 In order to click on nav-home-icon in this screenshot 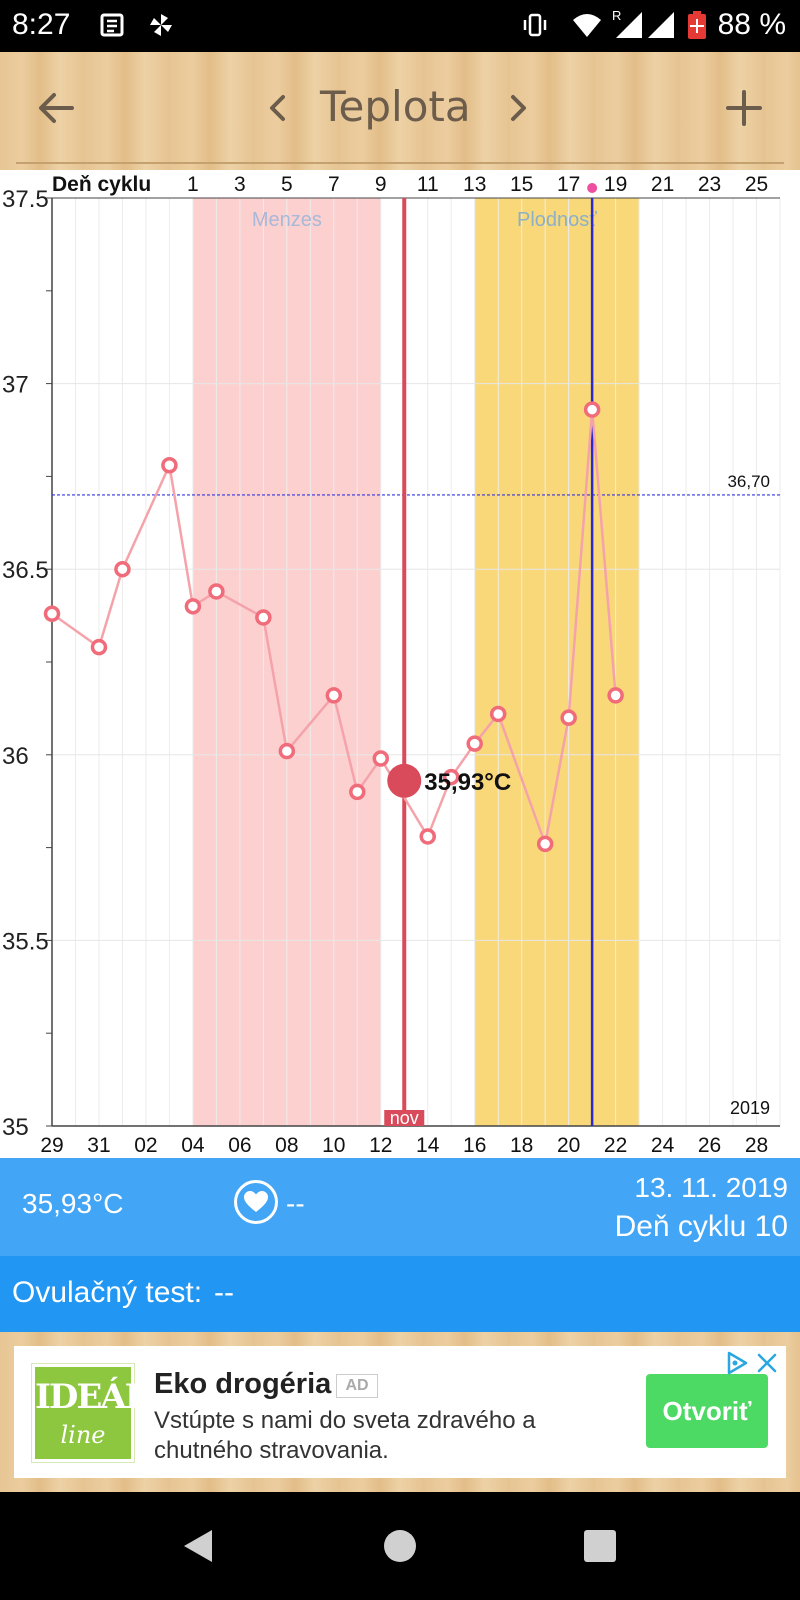, I will do `click(400, 1546)`.